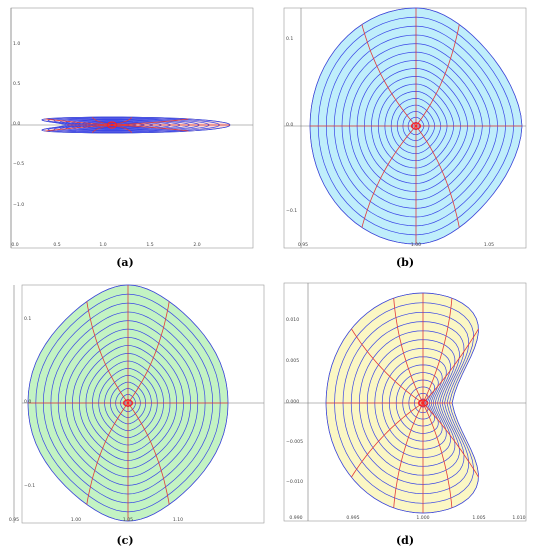  What do you see at coordinates (295, 518) in the screenshot?
I see `x-tick-label: 0.990` at bounding box center [295, 518].